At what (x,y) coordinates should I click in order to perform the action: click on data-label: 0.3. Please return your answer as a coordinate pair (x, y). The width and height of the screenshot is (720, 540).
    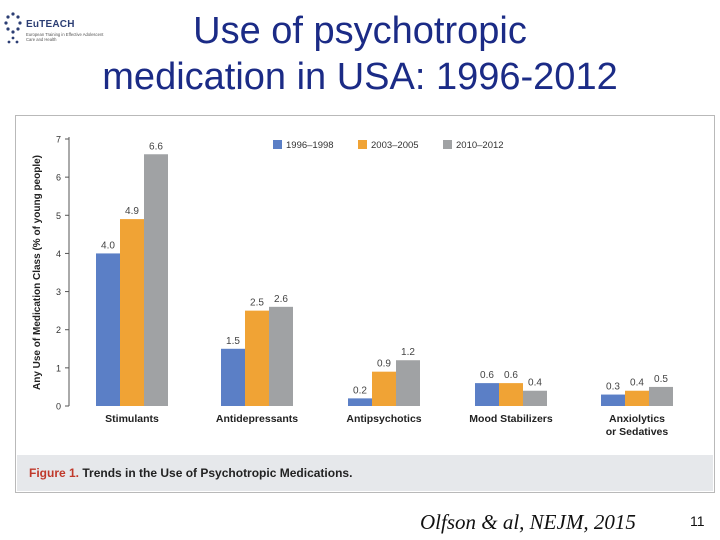
    Looking at the image, I should click on (613, 387).